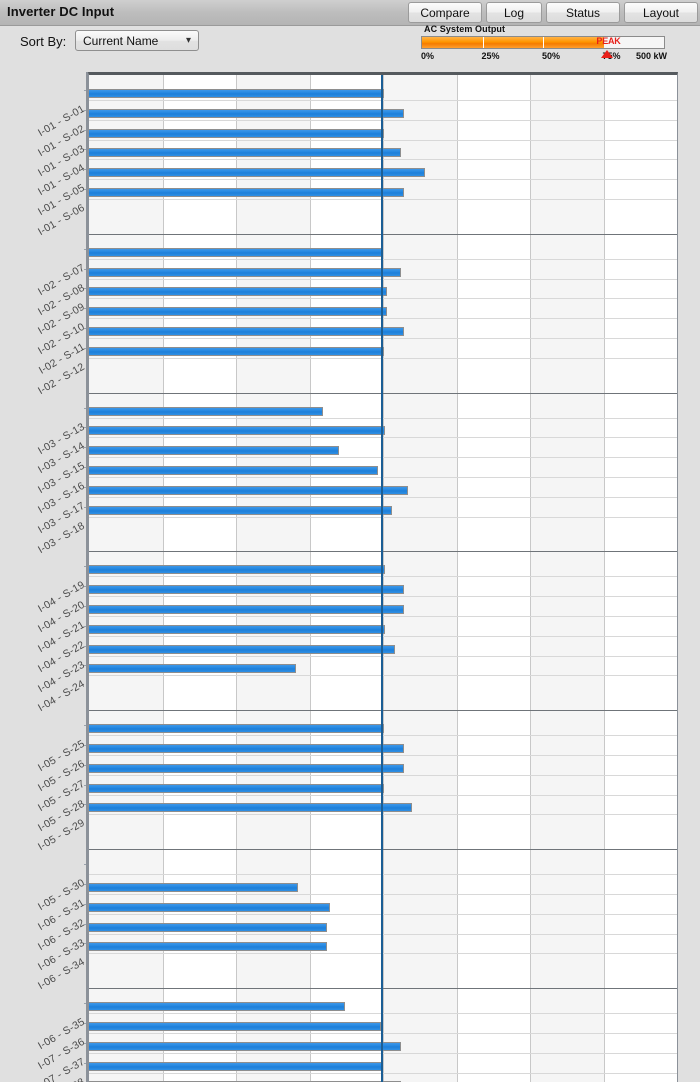 The image size is (700, 1082). I want to click on gauge-unit-label: 500 kW, so click(651, 56).